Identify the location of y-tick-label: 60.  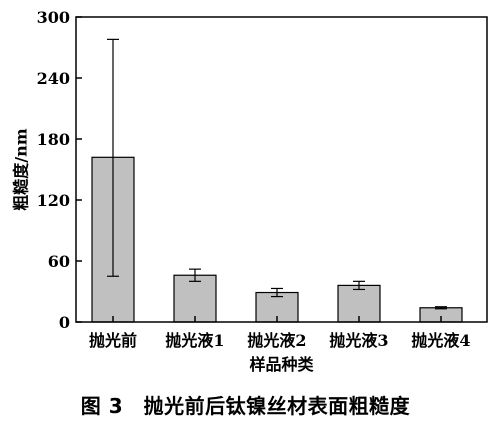
(59, 261).